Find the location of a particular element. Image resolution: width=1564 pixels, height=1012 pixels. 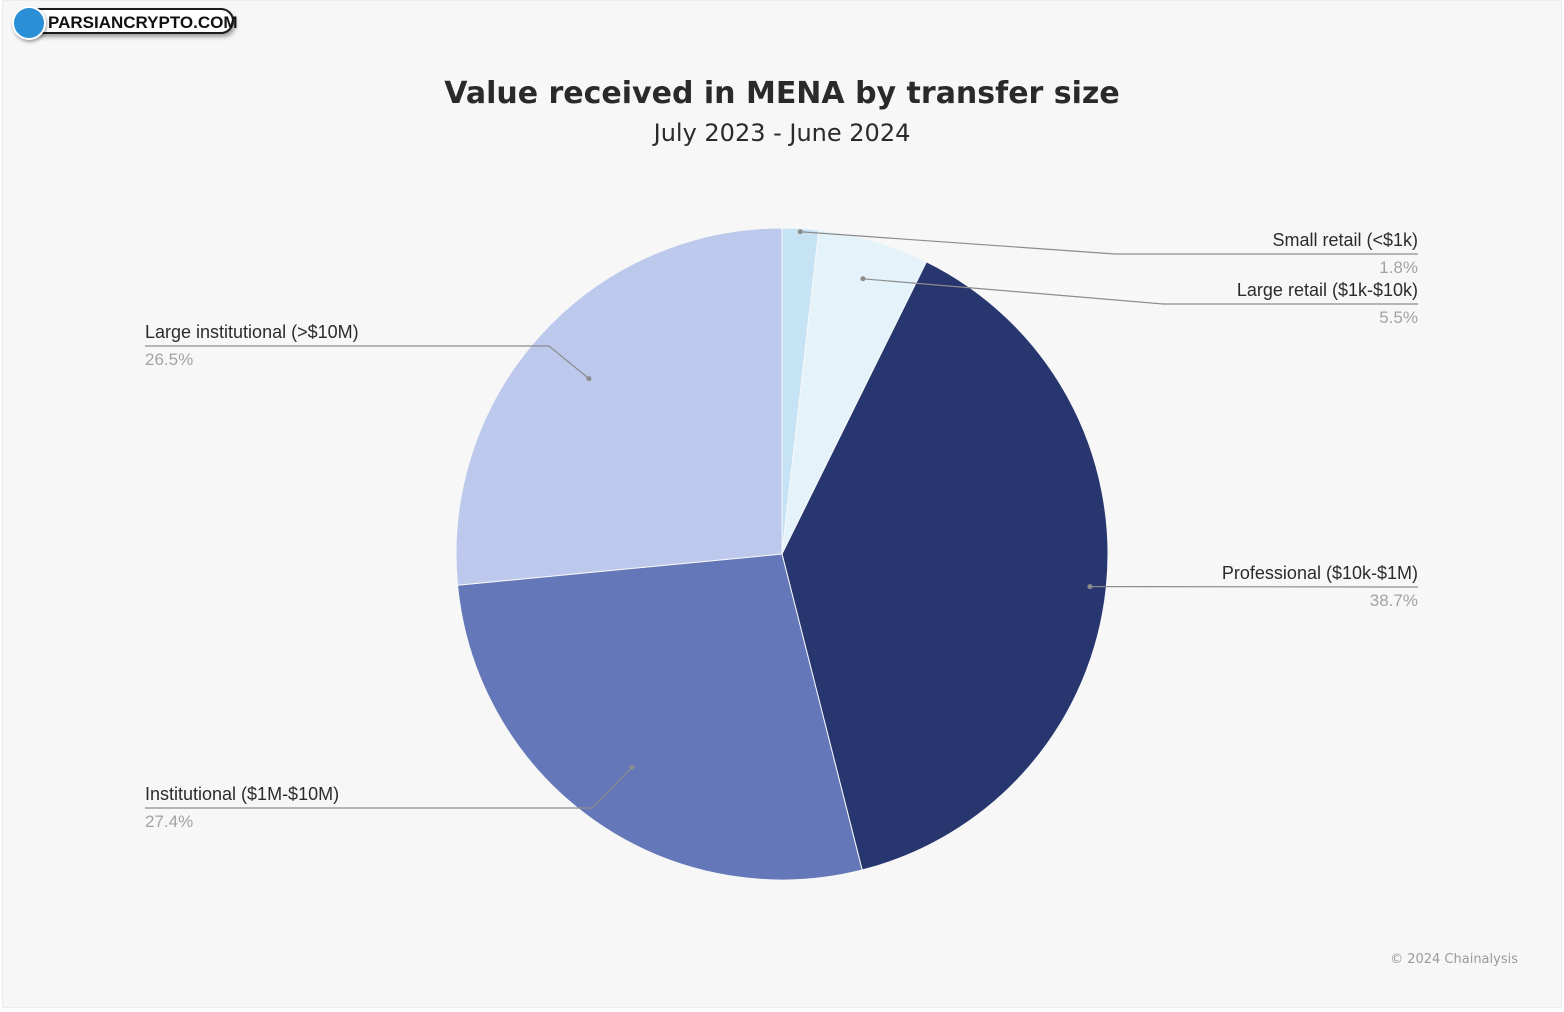

watermark-badge is located at coordinates (130, 21).